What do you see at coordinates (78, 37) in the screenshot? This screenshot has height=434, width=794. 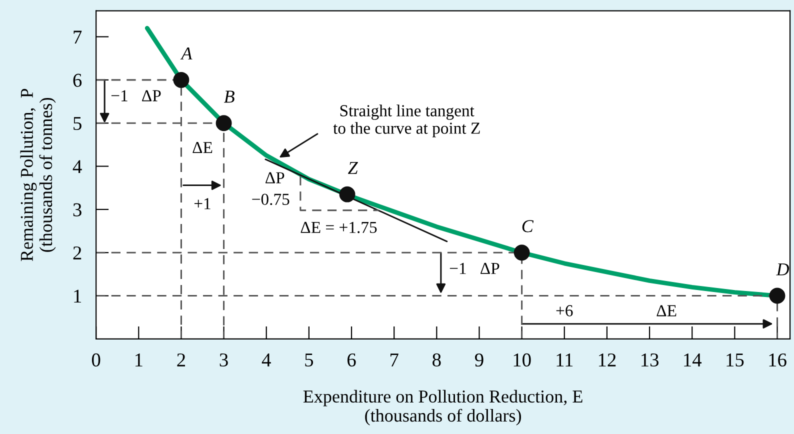 I see `y-tick-label: 7` at bounding box center [78, 37].